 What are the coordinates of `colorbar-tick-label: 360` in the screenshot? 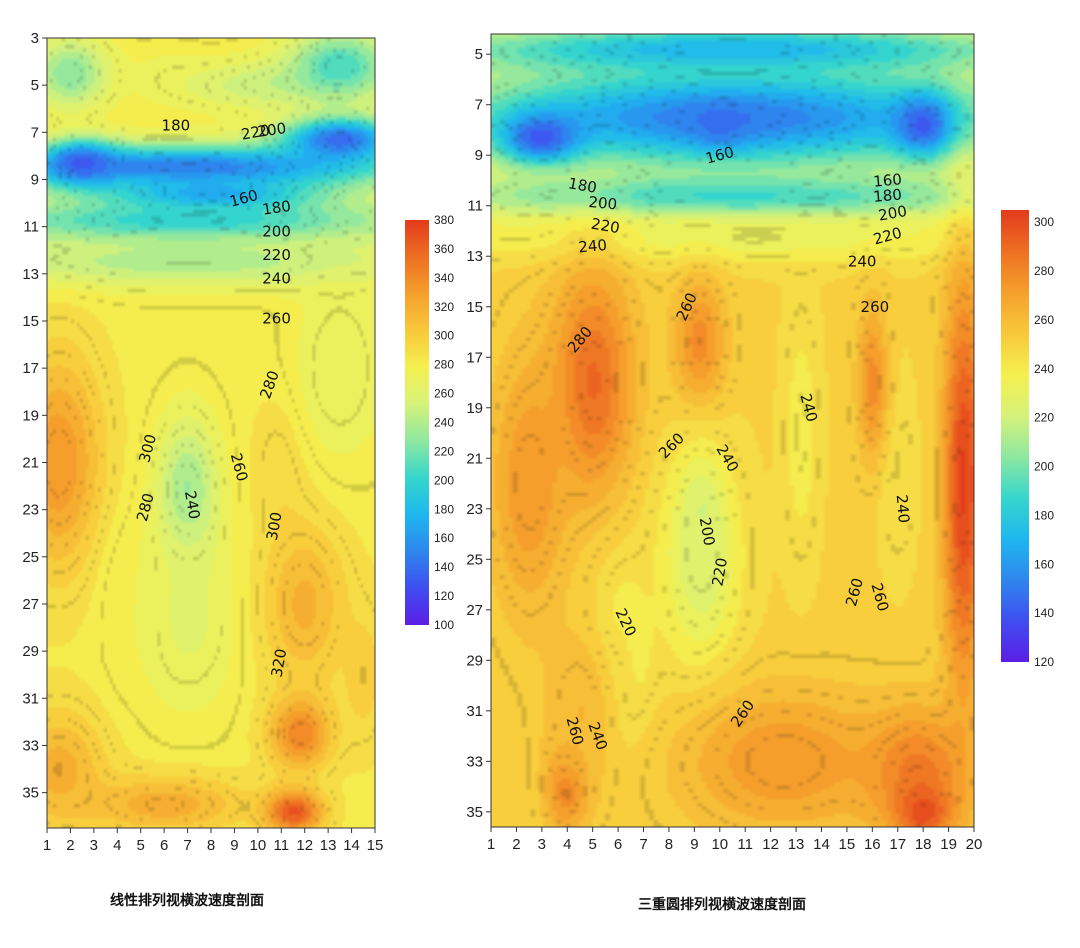 It's located at (444, 249).